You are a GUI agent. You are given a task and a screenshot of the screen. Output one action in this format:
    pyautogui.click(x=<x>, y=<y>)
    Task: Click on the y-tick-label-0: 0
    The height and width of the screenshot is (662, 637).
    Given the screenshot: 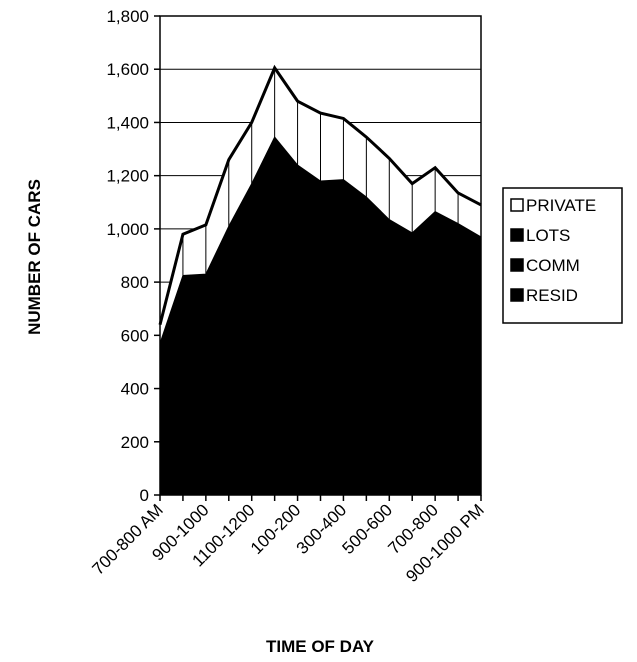 What is the action you would take?
    pyautogui.click(x=144, y=495)
    